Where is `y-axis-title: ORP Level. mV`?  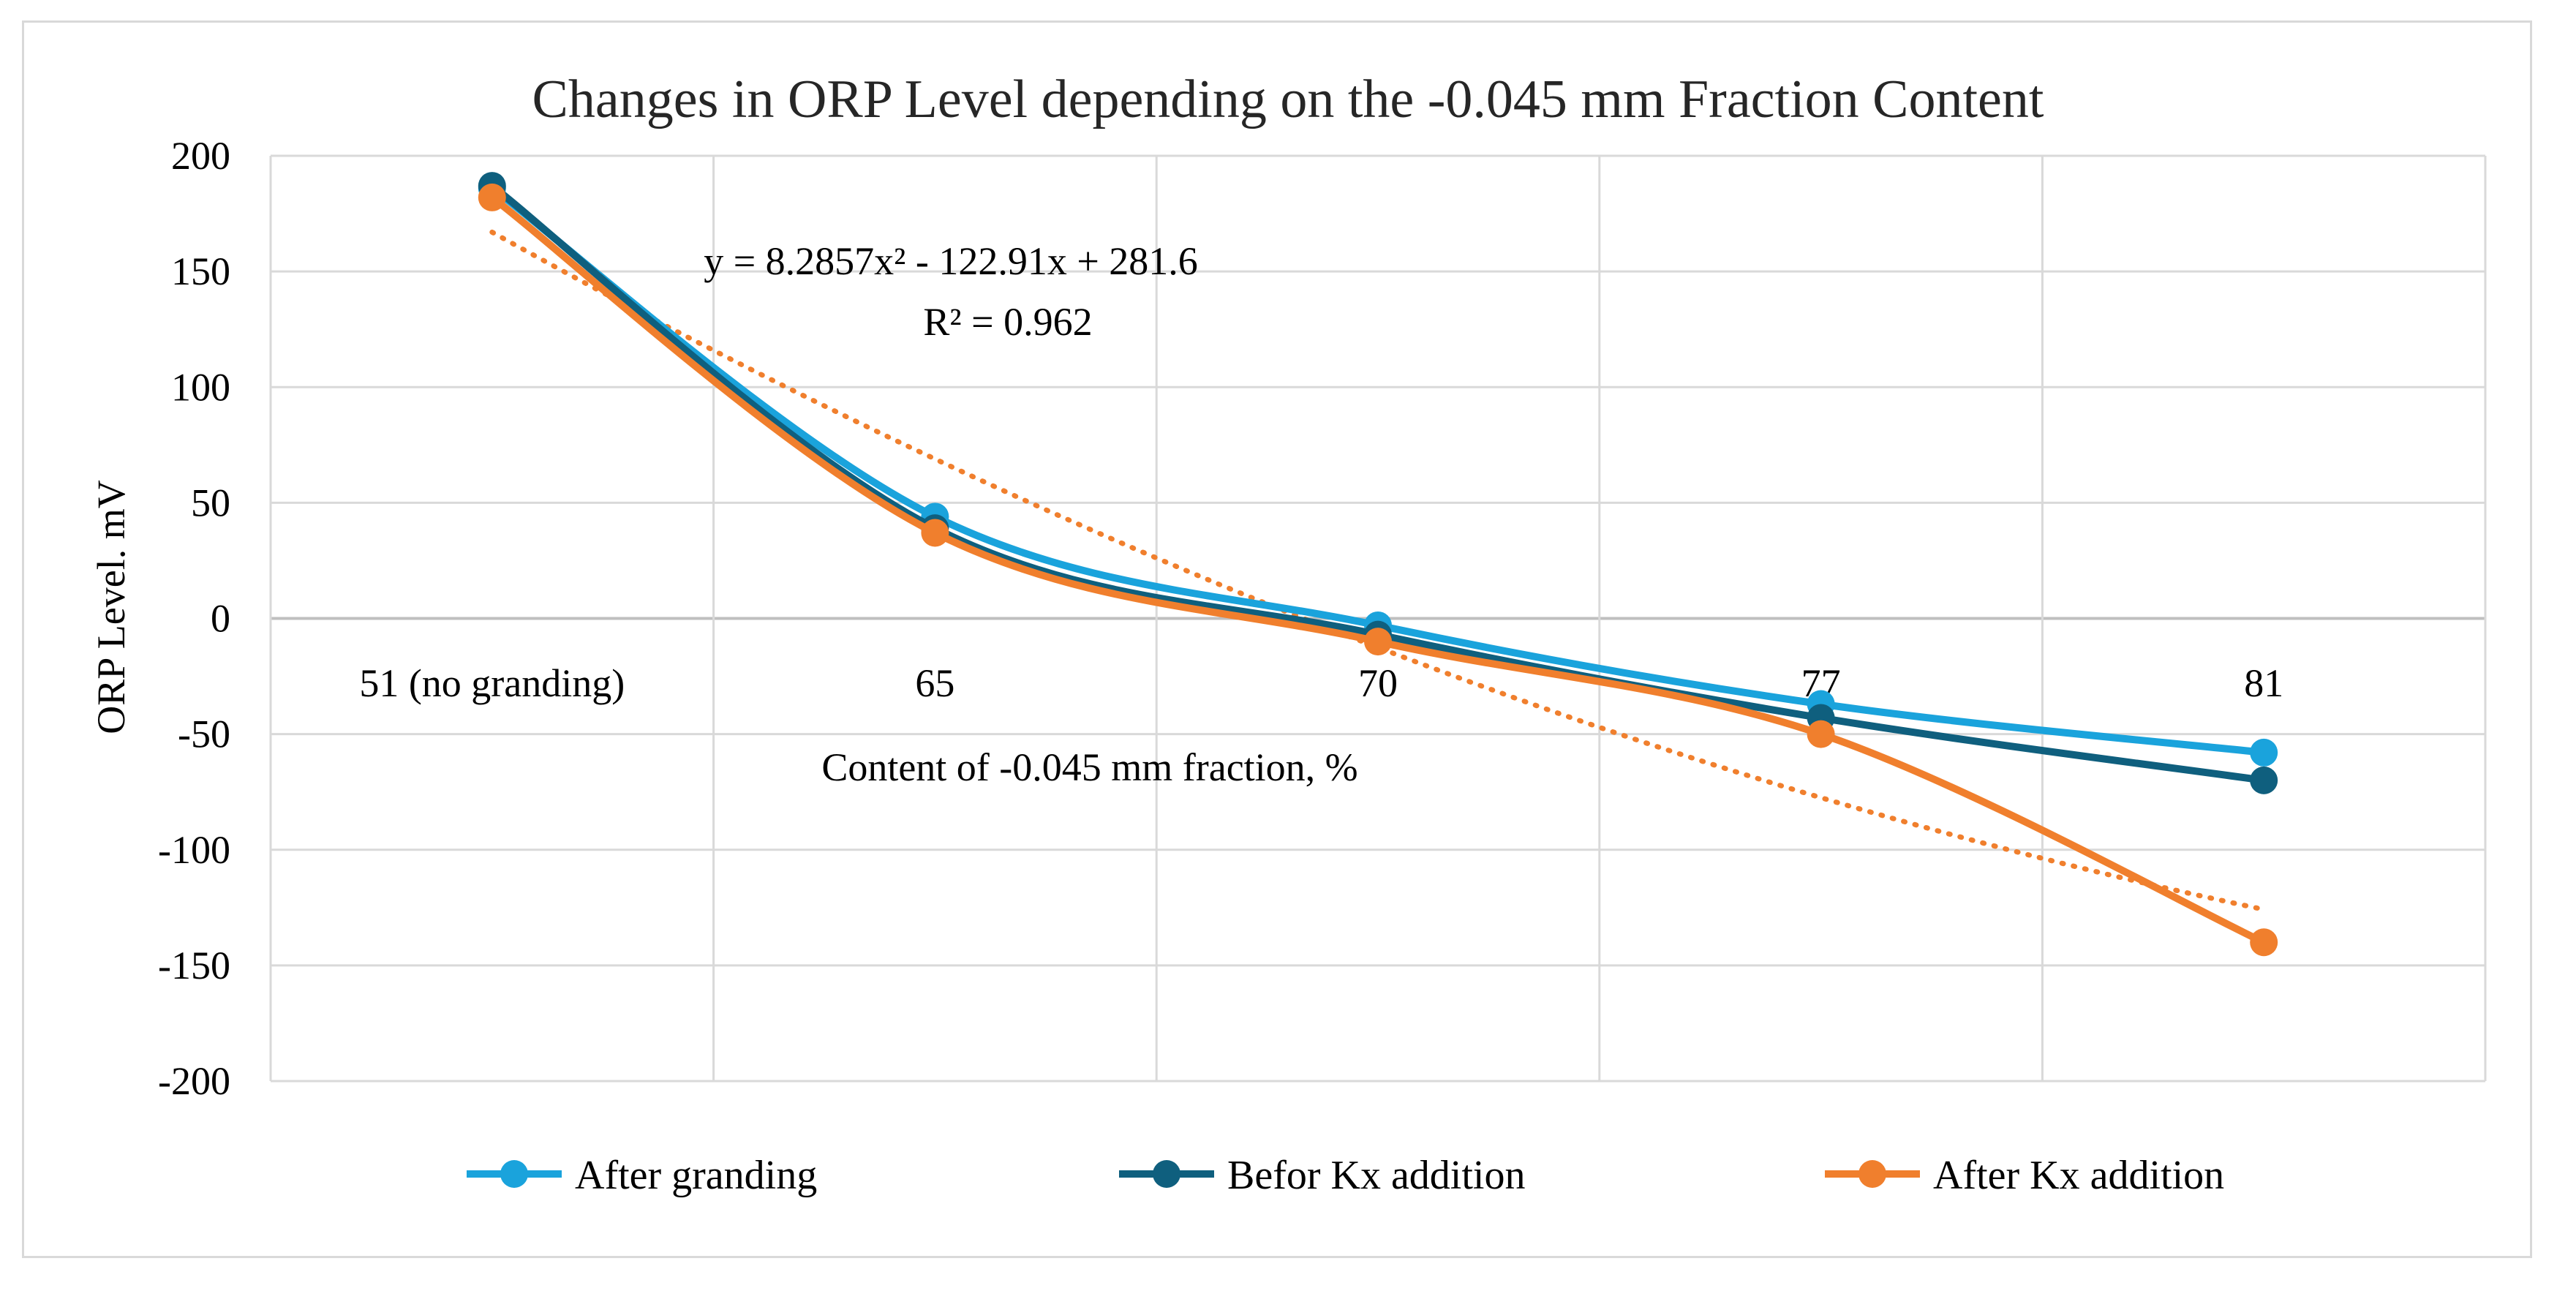 y-axis-title: ORP Level. mV is located at coordinates (111, 607).